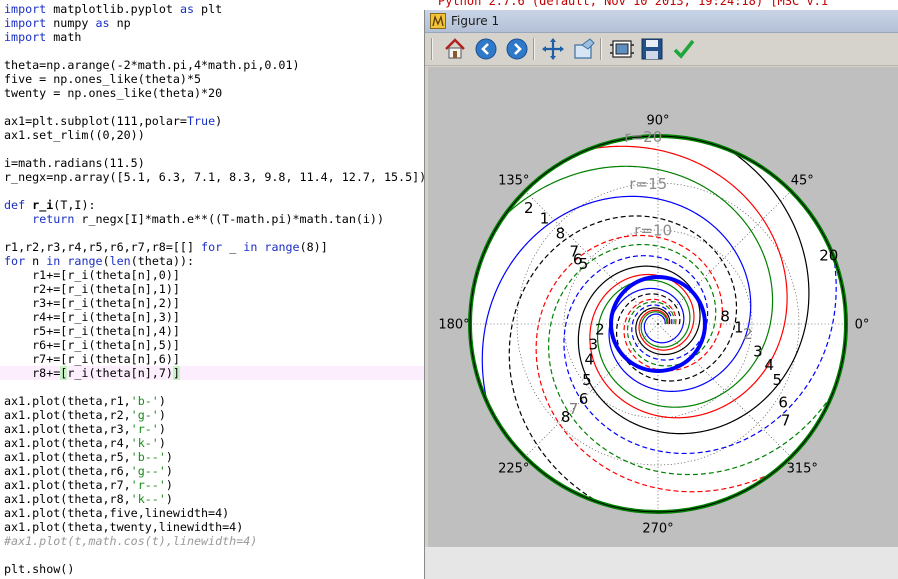 Image resolution: width=898 pixels, height=579 pixels. What do you see at coordinates (92, 317) in the screenshot?
I see `code-line: r4+=[r_i(theta[n],3)]` at bounding box center [92, 317].